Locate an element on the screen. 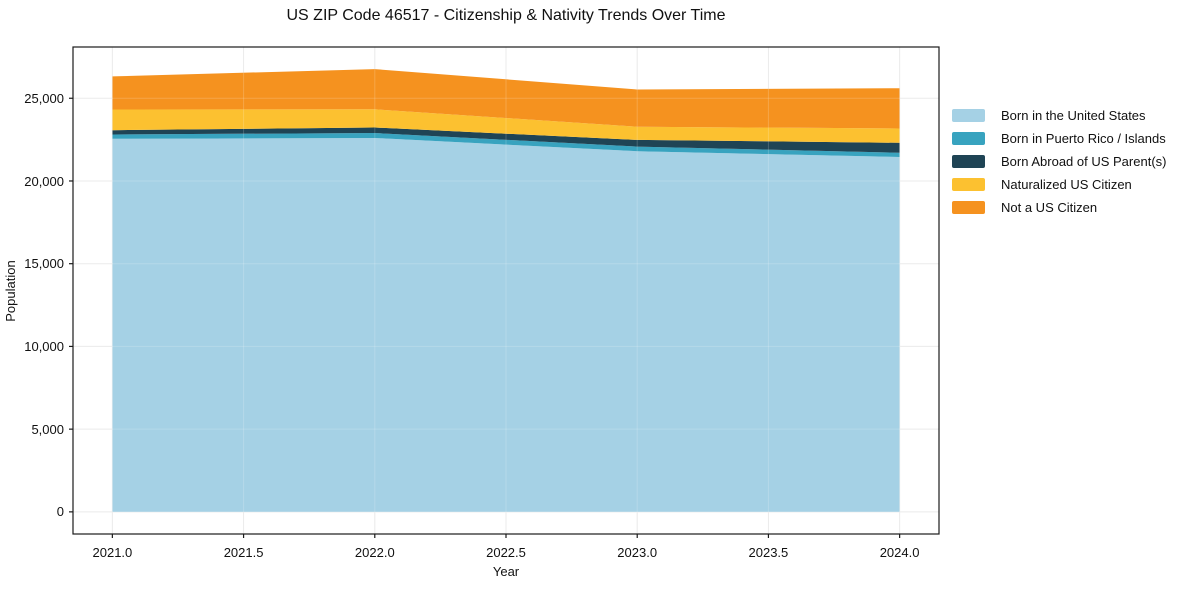 Image resolution: width=1189 pixels, height=590 pixels. legend-item-born-in-the-united-states: Born in the United States is located at coordinates (1059, 115).